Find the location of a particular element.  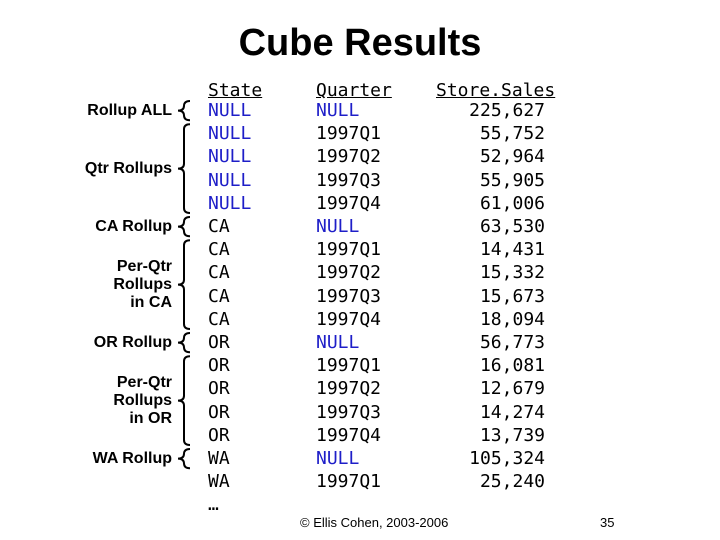

sales-cell: 105,324 is located at coordinates (507, 458).